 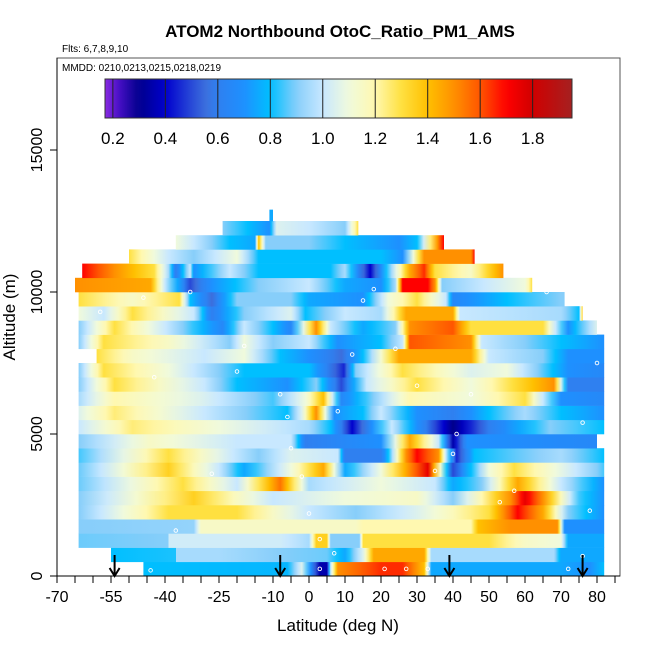 What do you see at coordinates (480, 138) in the screenshot?
I see `colorbar-tick-label: 1.6` at bounding box center [480, 138].